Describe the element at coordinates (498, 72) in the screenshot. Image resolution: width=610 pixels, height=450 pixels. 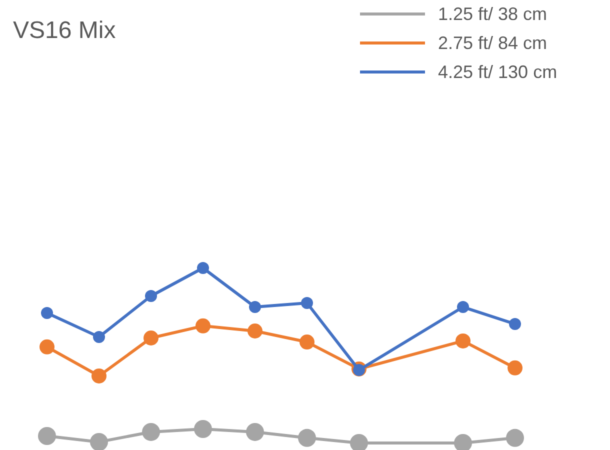
I see `legend-label: 4.25 ft/ 130 cm` at that location.